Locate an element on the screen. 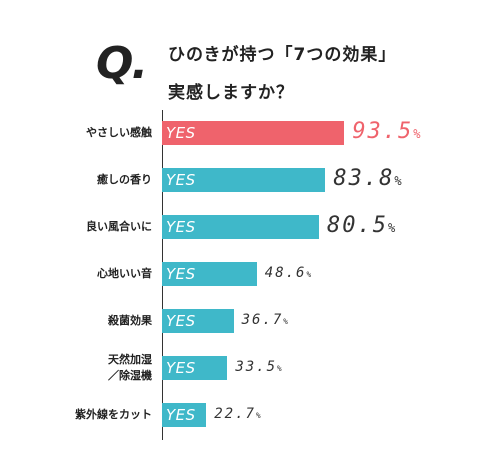 Image resolution: width=500 pixels, height=450 pixels. value-label: 22.7% is located at coordinates (237, 414).